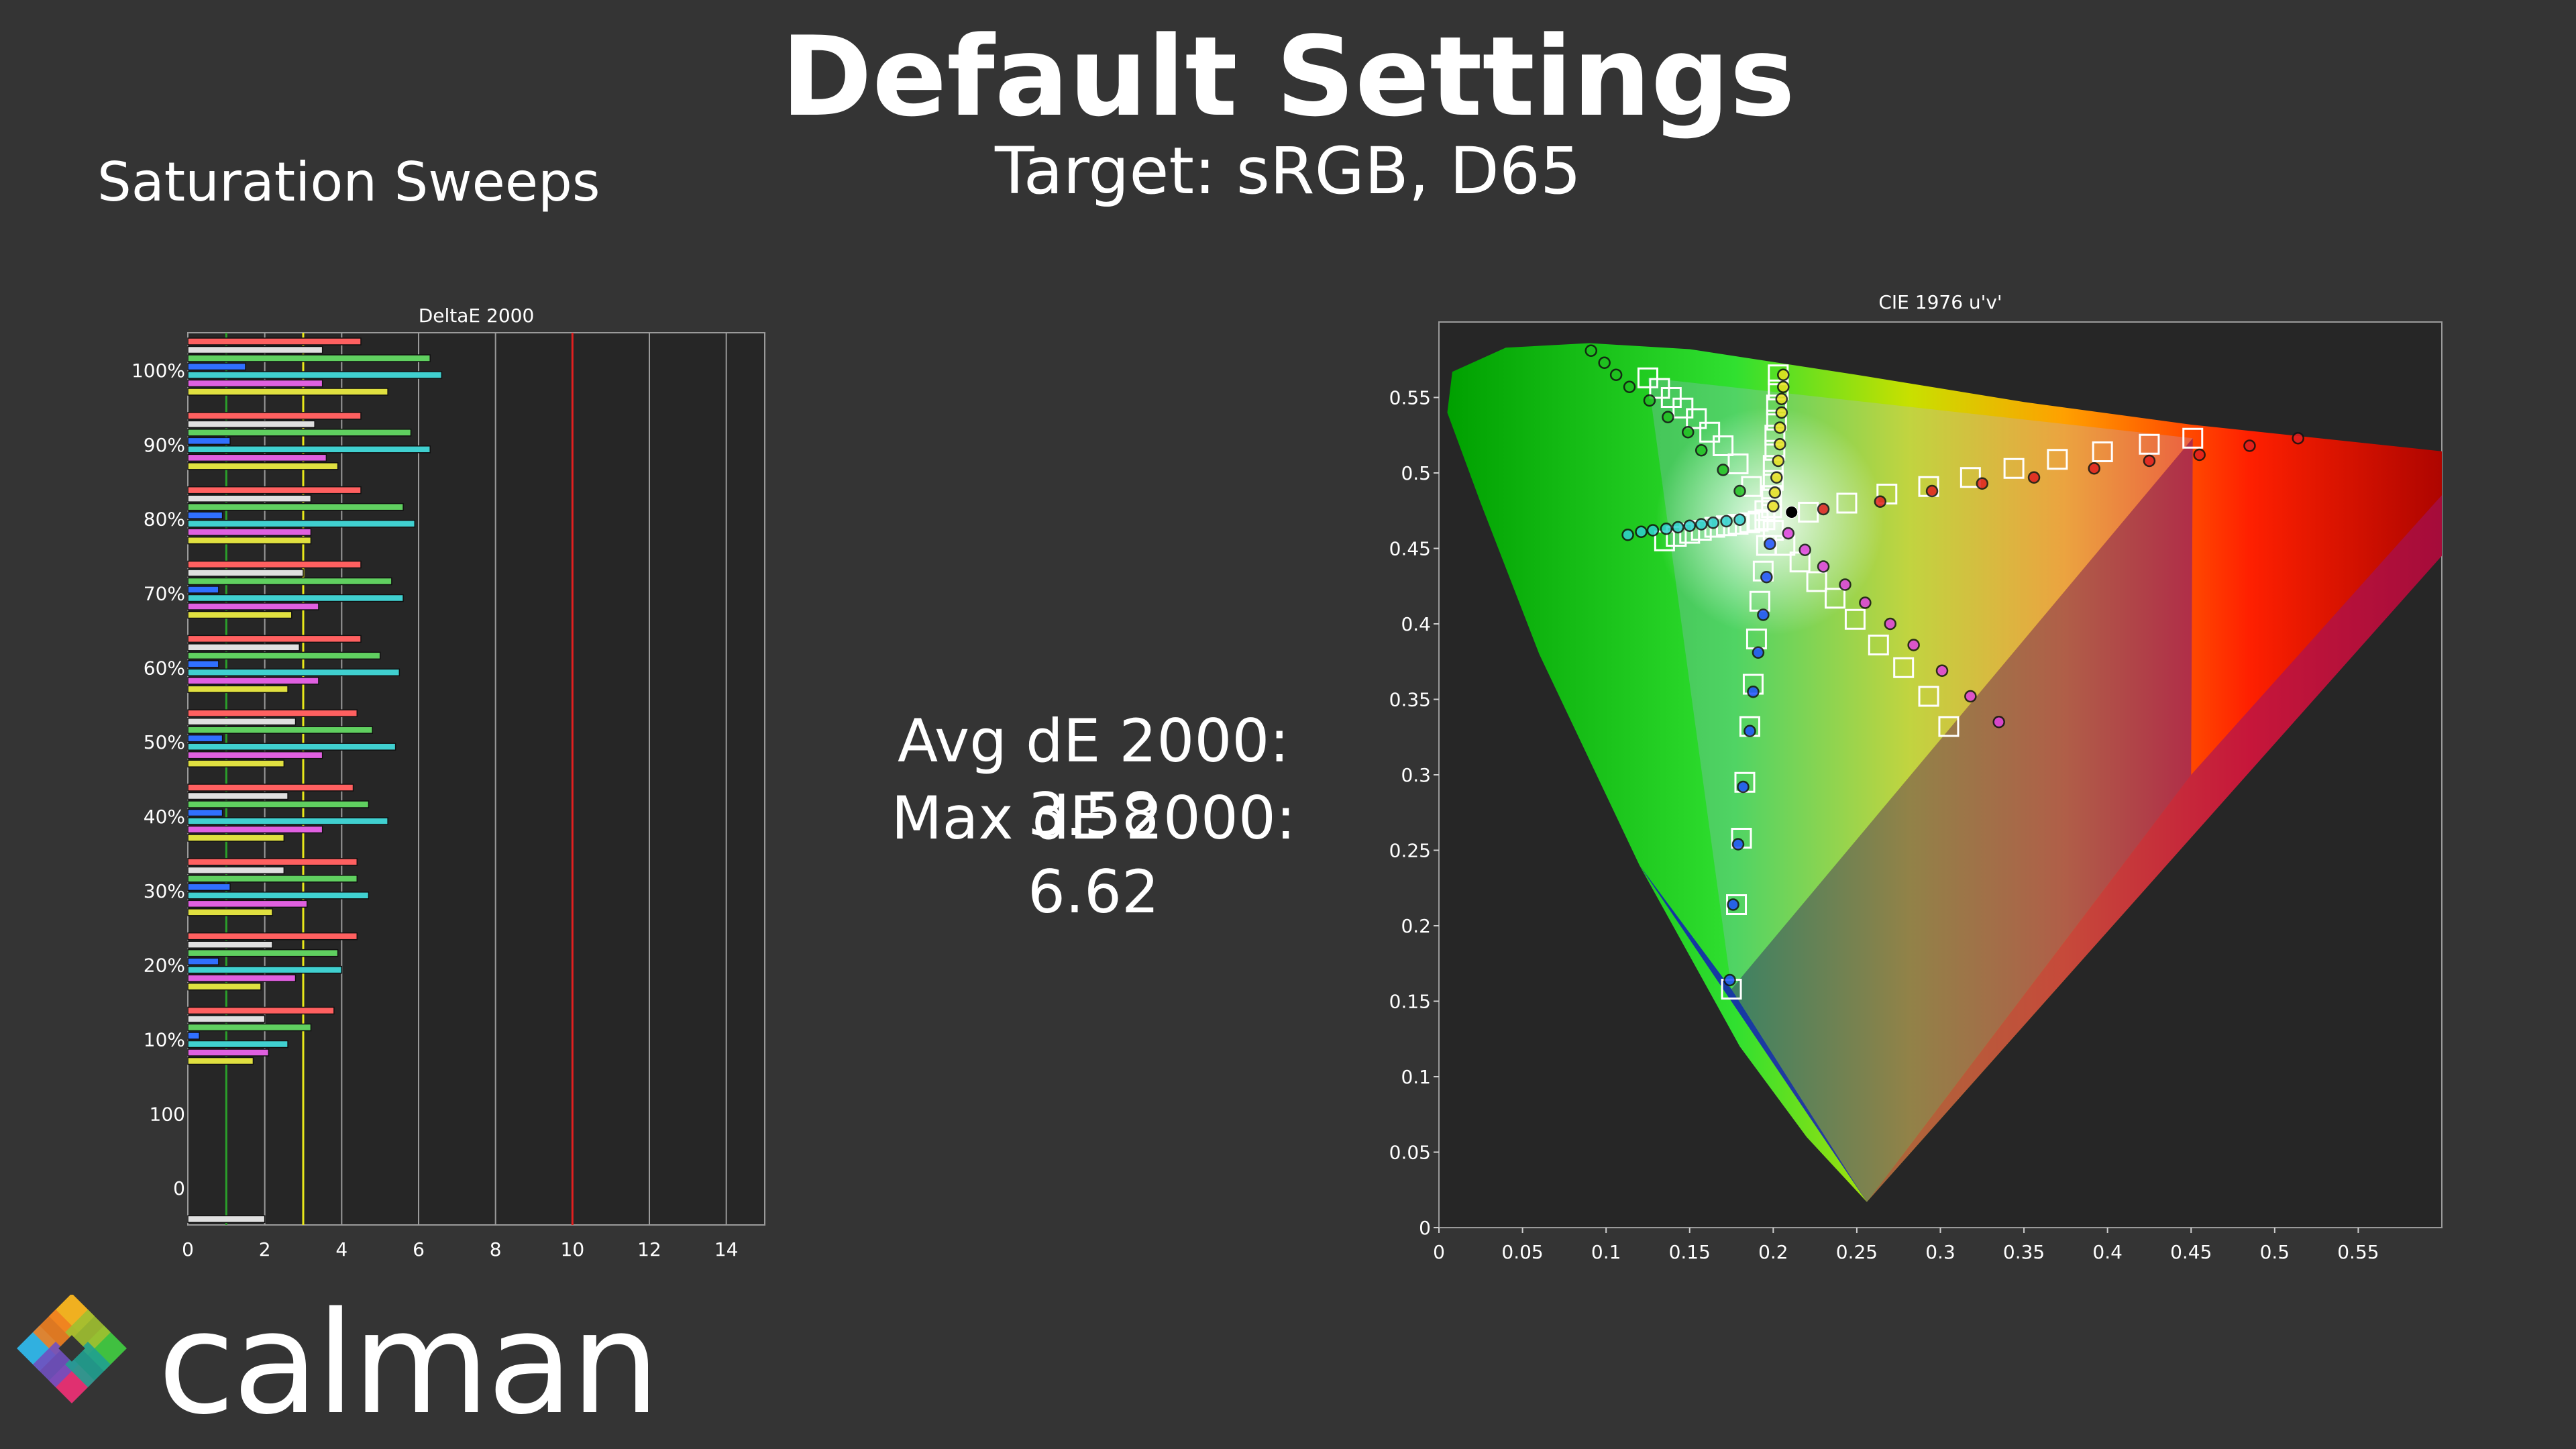 The height and width of the screenshot is (1449, 2576). I want to click on category-label: 100, so click(167, 1114).